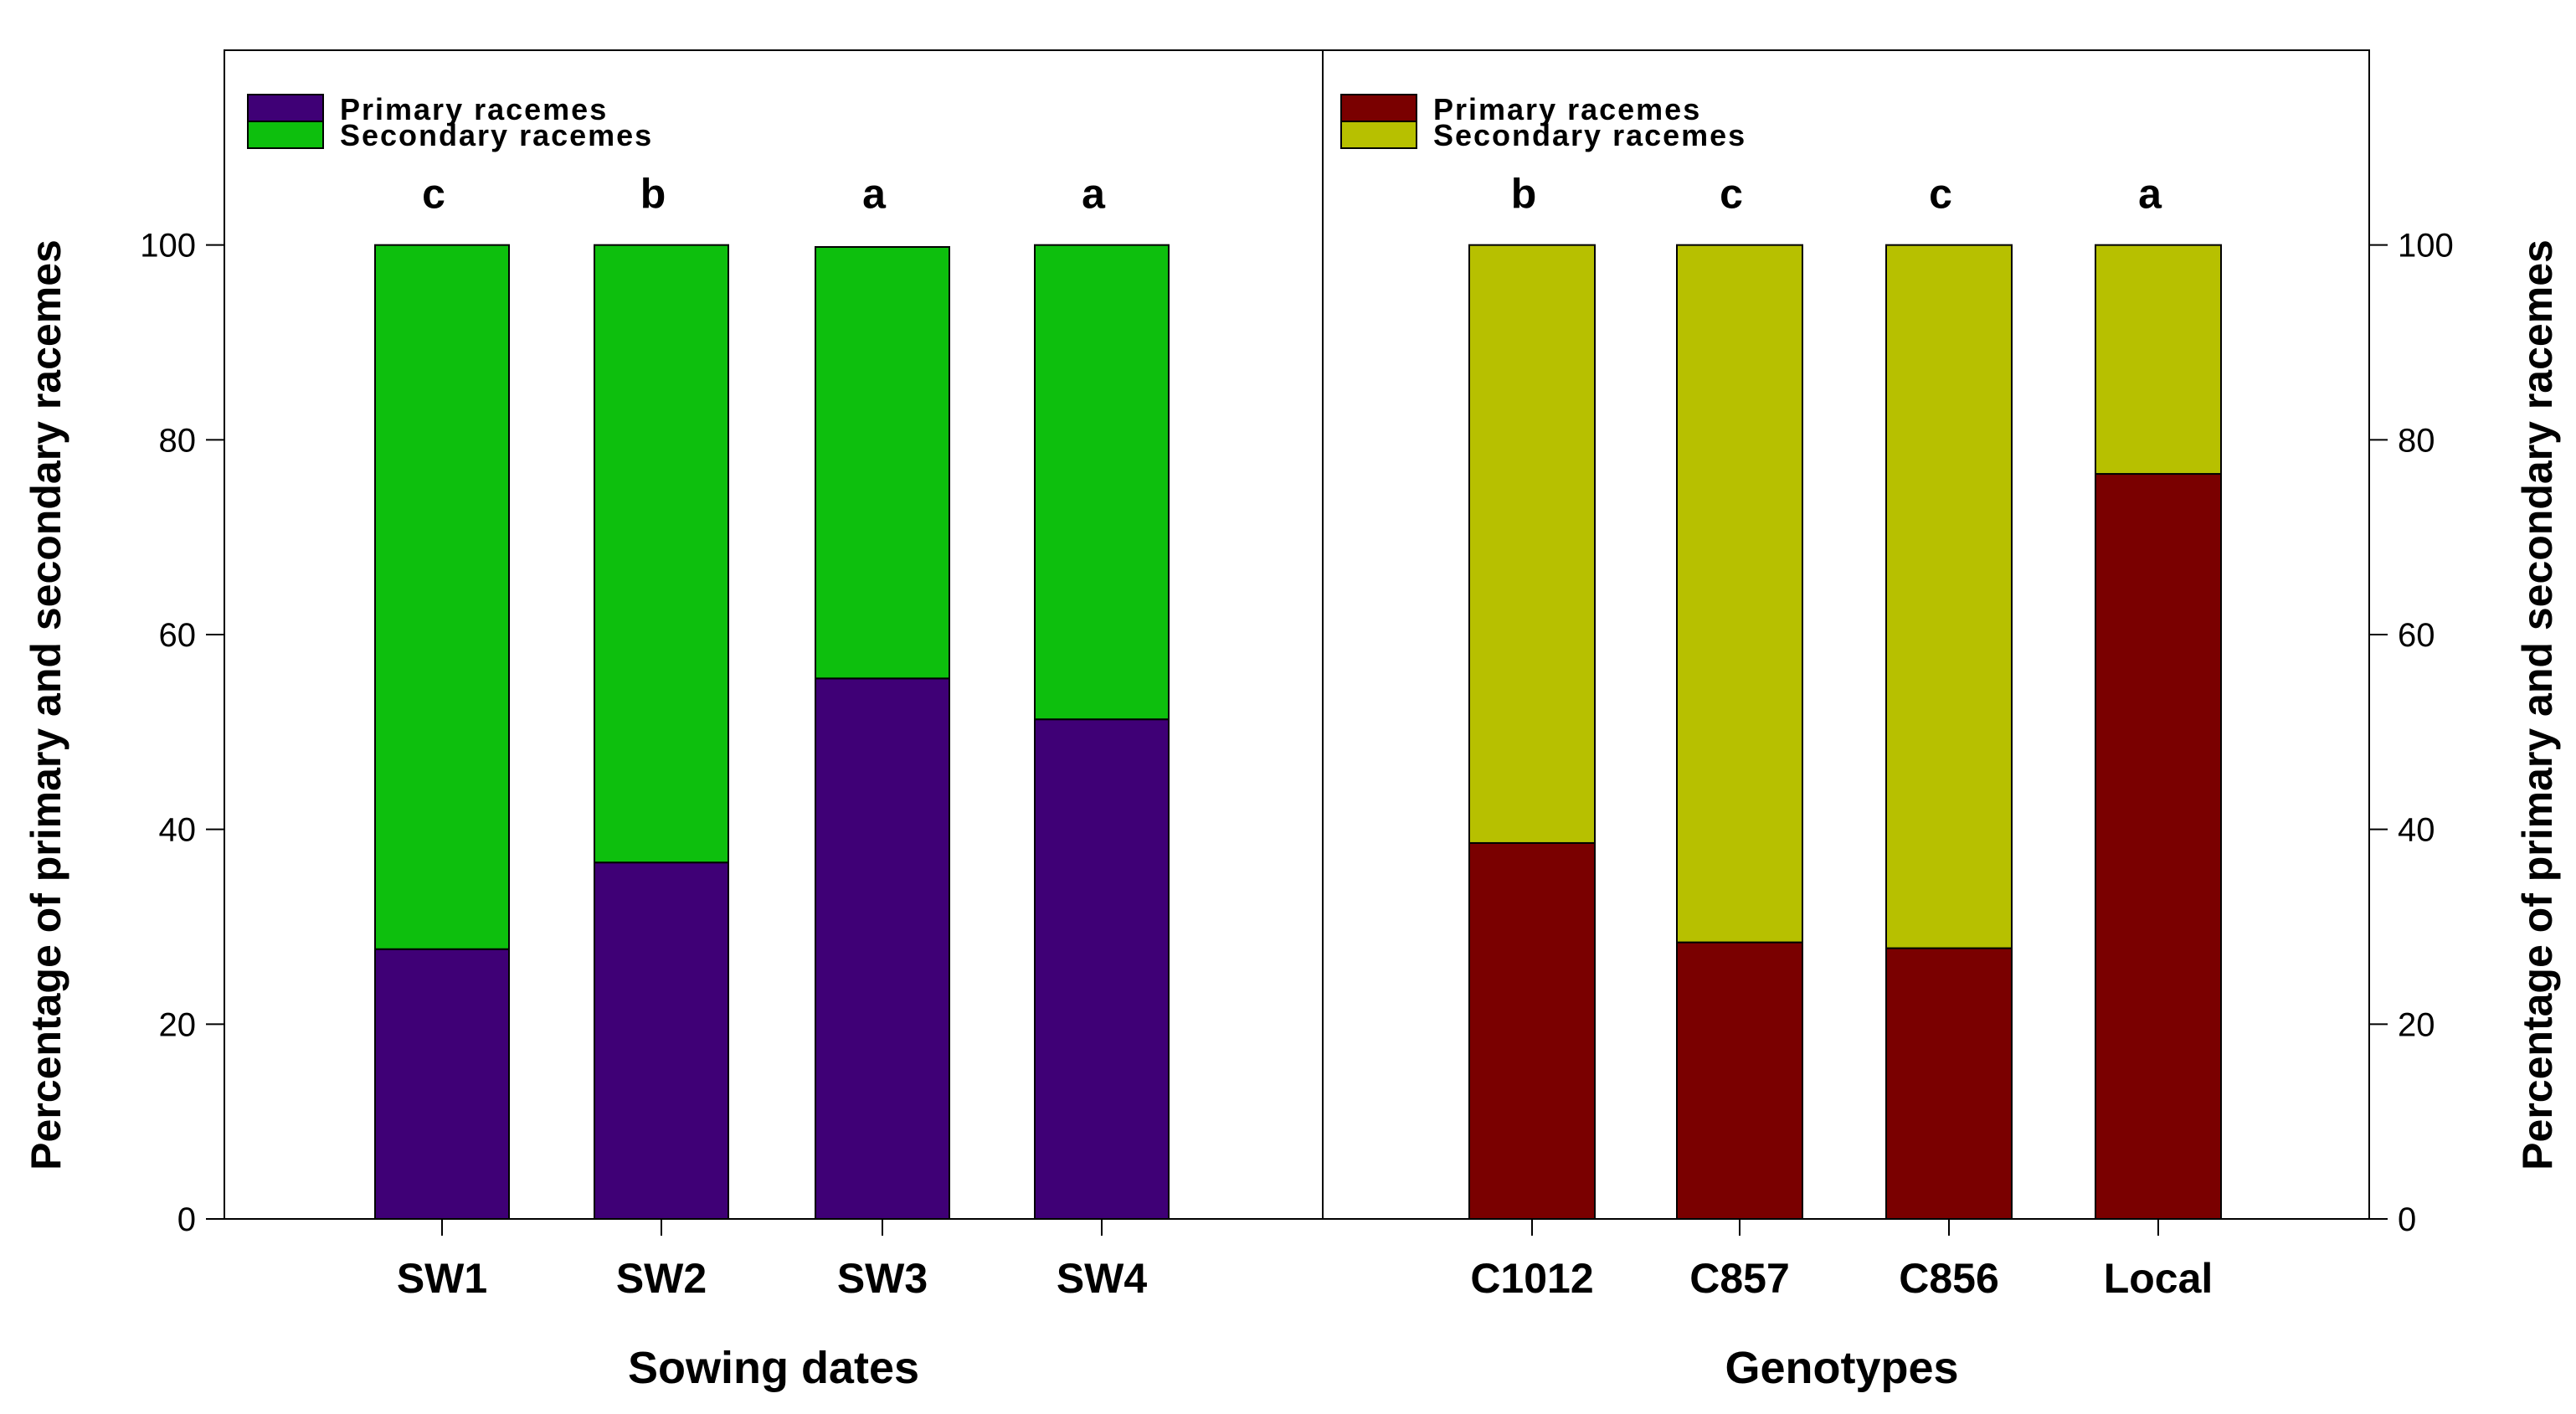 Image resolution: width=2576 pixels, height=1414 pixels. What do you see at coordinates (442, 1084) in the screenshot?
I see `bar-sw1-primary` at bounding box center [442, 1084].